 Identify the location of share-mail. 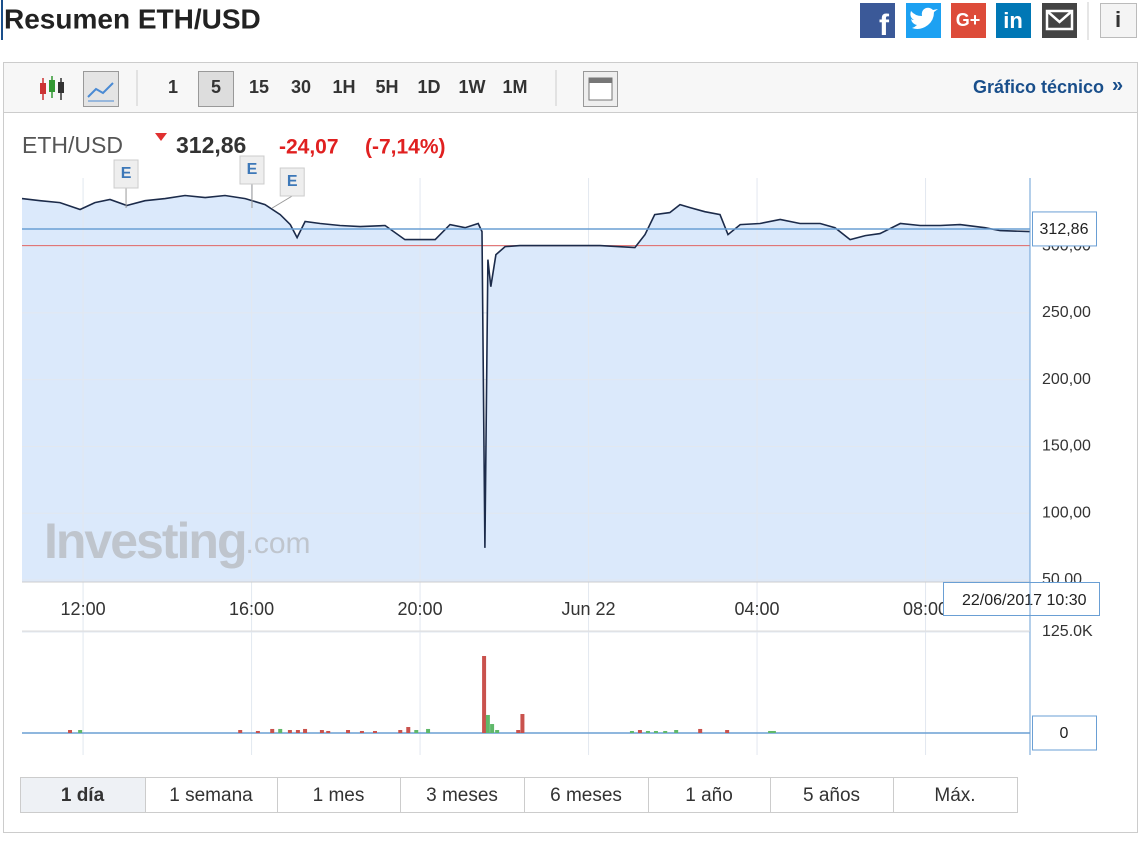
(1059, 20).